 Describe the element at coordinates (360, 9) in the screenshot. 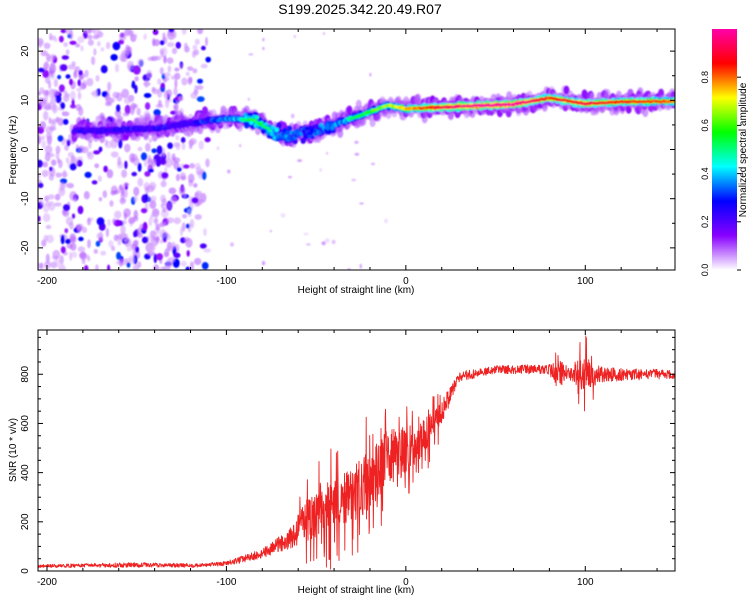

I see `chart-title: S199.2025.342.20.49.R07` at that location.